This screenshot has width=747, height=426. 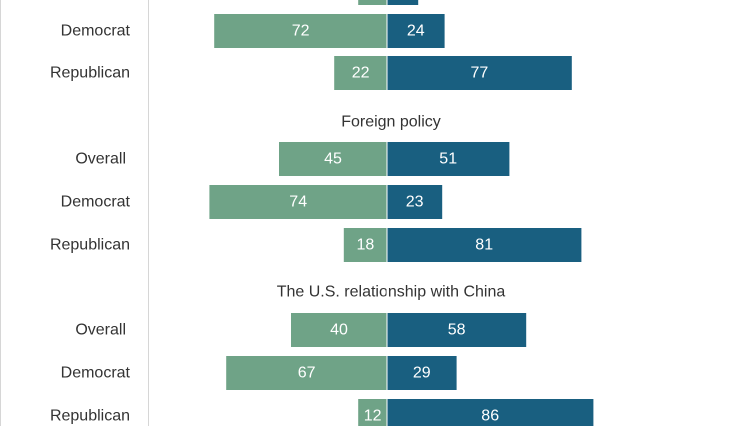 I want to click on left-bar-value: 12, so click(x=373, y=416).